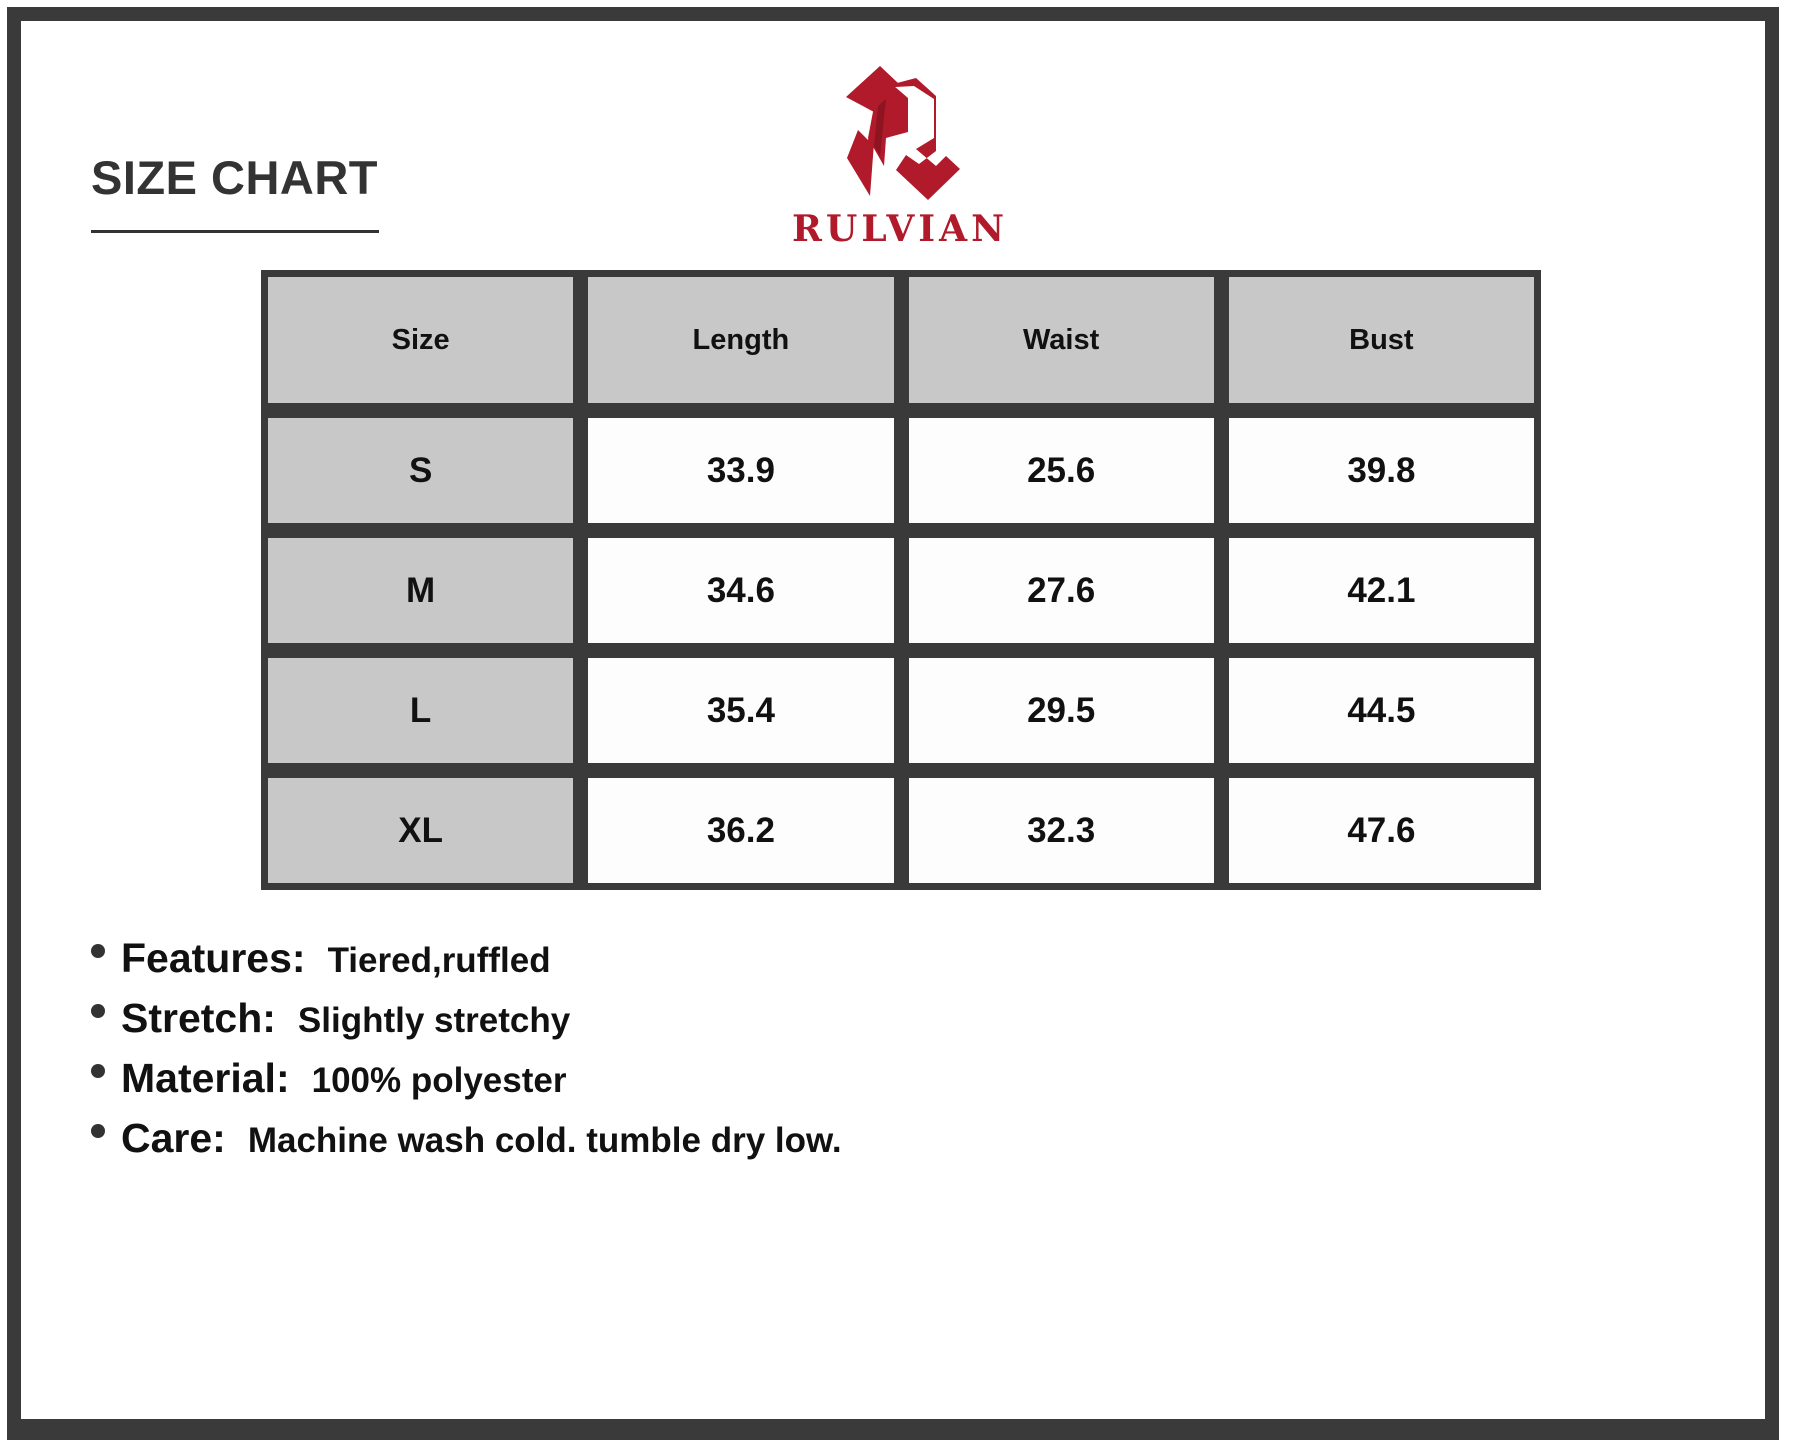 This screenshot has width=1800, height=1440. What do you see at coordinates (1381, 830) in the screenshot?
I see `bust-cell: 47.6` at bounding box center [1381, 830].